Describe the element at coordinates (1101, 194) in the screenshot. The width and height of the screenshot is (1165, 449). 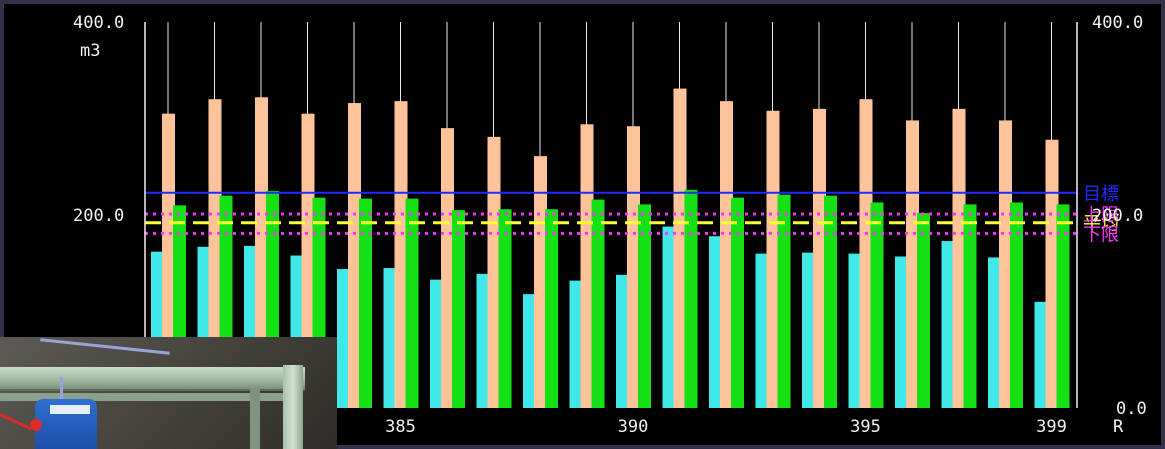
I see `ref-label: 目標` at that location.